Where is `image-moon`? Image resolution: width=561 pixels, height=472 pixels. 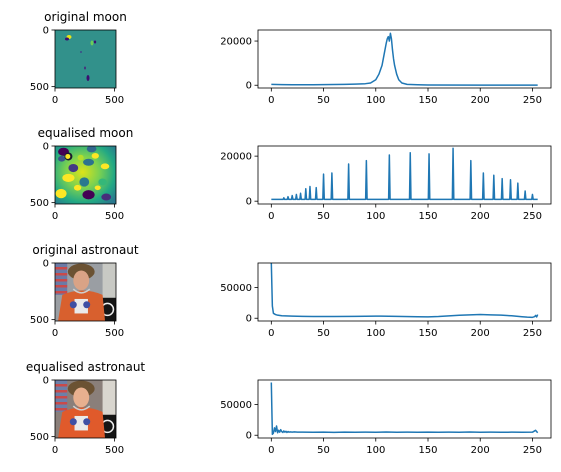 image-moon is located at coordinates (85, 59).